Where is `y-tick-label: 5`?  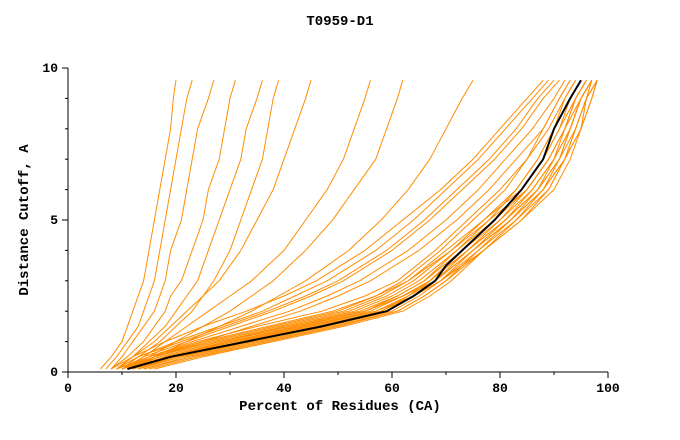
y-tick-label: 5 is located at coordinates (54, 220).